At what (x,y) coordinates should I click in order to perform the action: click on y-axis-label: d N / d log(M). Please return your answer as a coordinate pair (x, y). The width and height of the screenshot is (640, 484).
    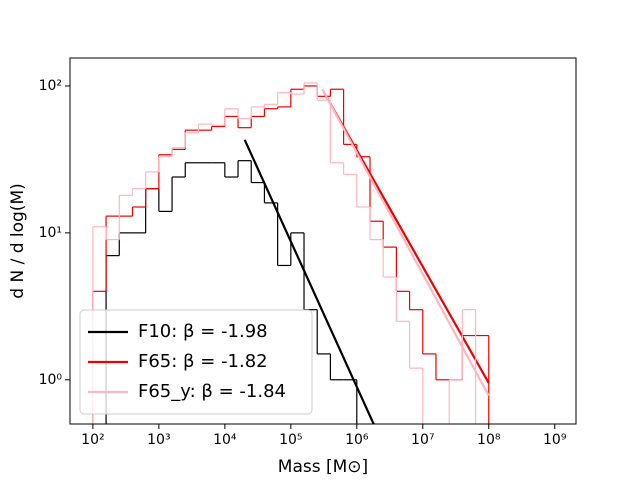
    Looking at the image, I should click on (18, 241).